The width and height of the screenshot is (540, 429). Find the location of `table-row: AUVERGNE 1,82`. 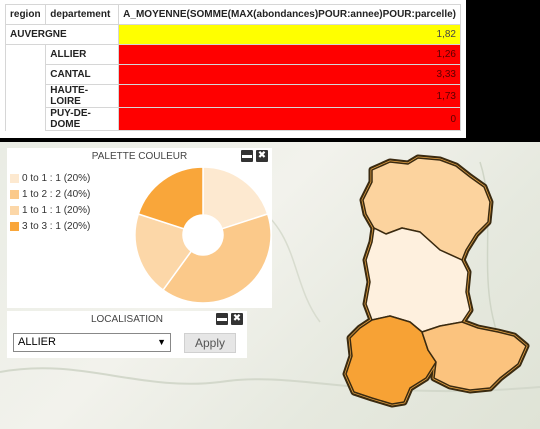

table-row: AUVERGNE 1,82 is located at coordinates (232, 34).